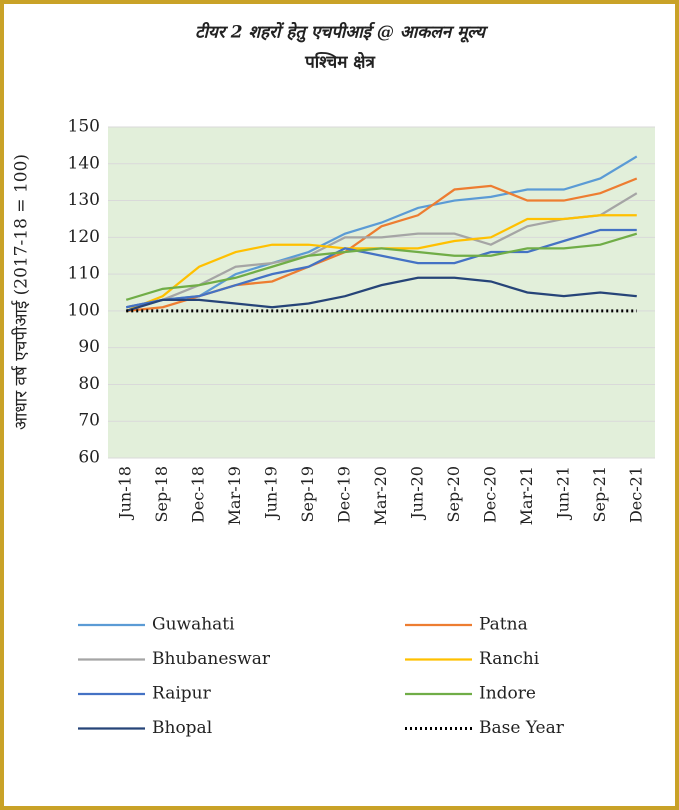 The height and width of the screenshot is (810, 679). What do you see at coordinates (416, 493) in the screenshot?
I see `x-tick-label: Jun-20` at bounding box center [416, 493].